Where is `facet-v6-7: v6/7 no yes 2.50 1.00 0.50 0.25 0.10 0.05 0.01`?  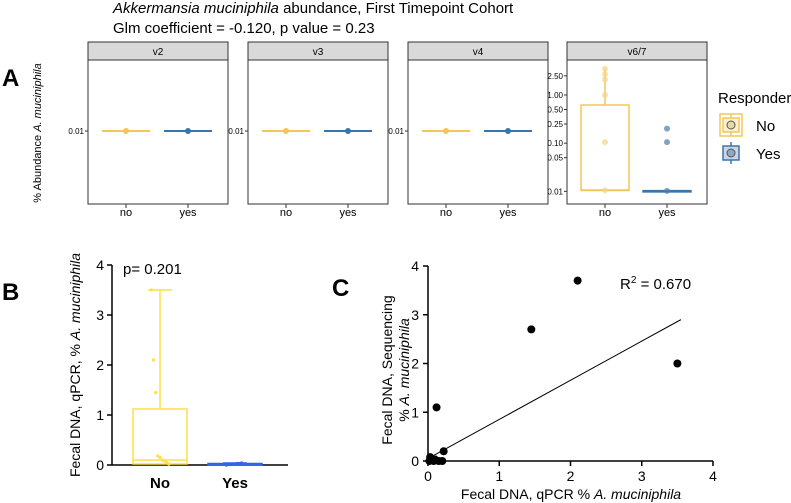 facet-v6-7: v6/7 no yes 2.50 1.00 0.50 0.25 0.10 0.05 0.01 is located at coordinates (627, 130).